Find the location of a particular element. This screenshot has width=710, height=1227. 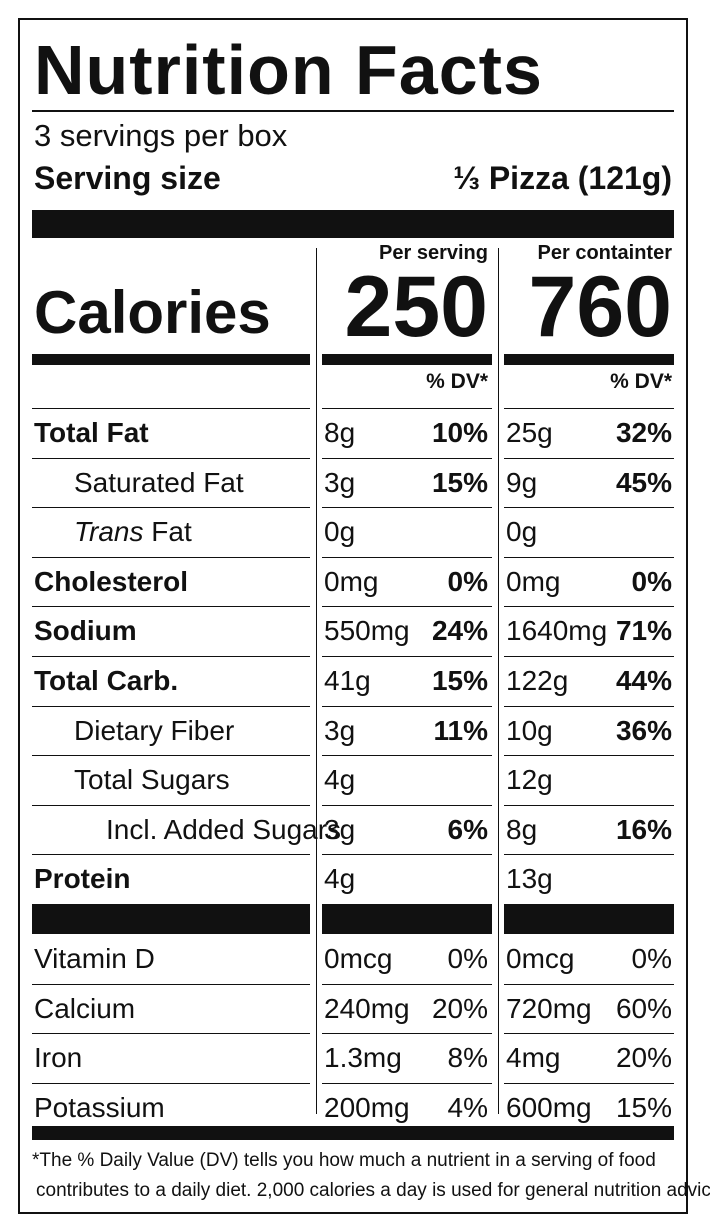

container-amount: 12g is located at coordinates (529, 780).